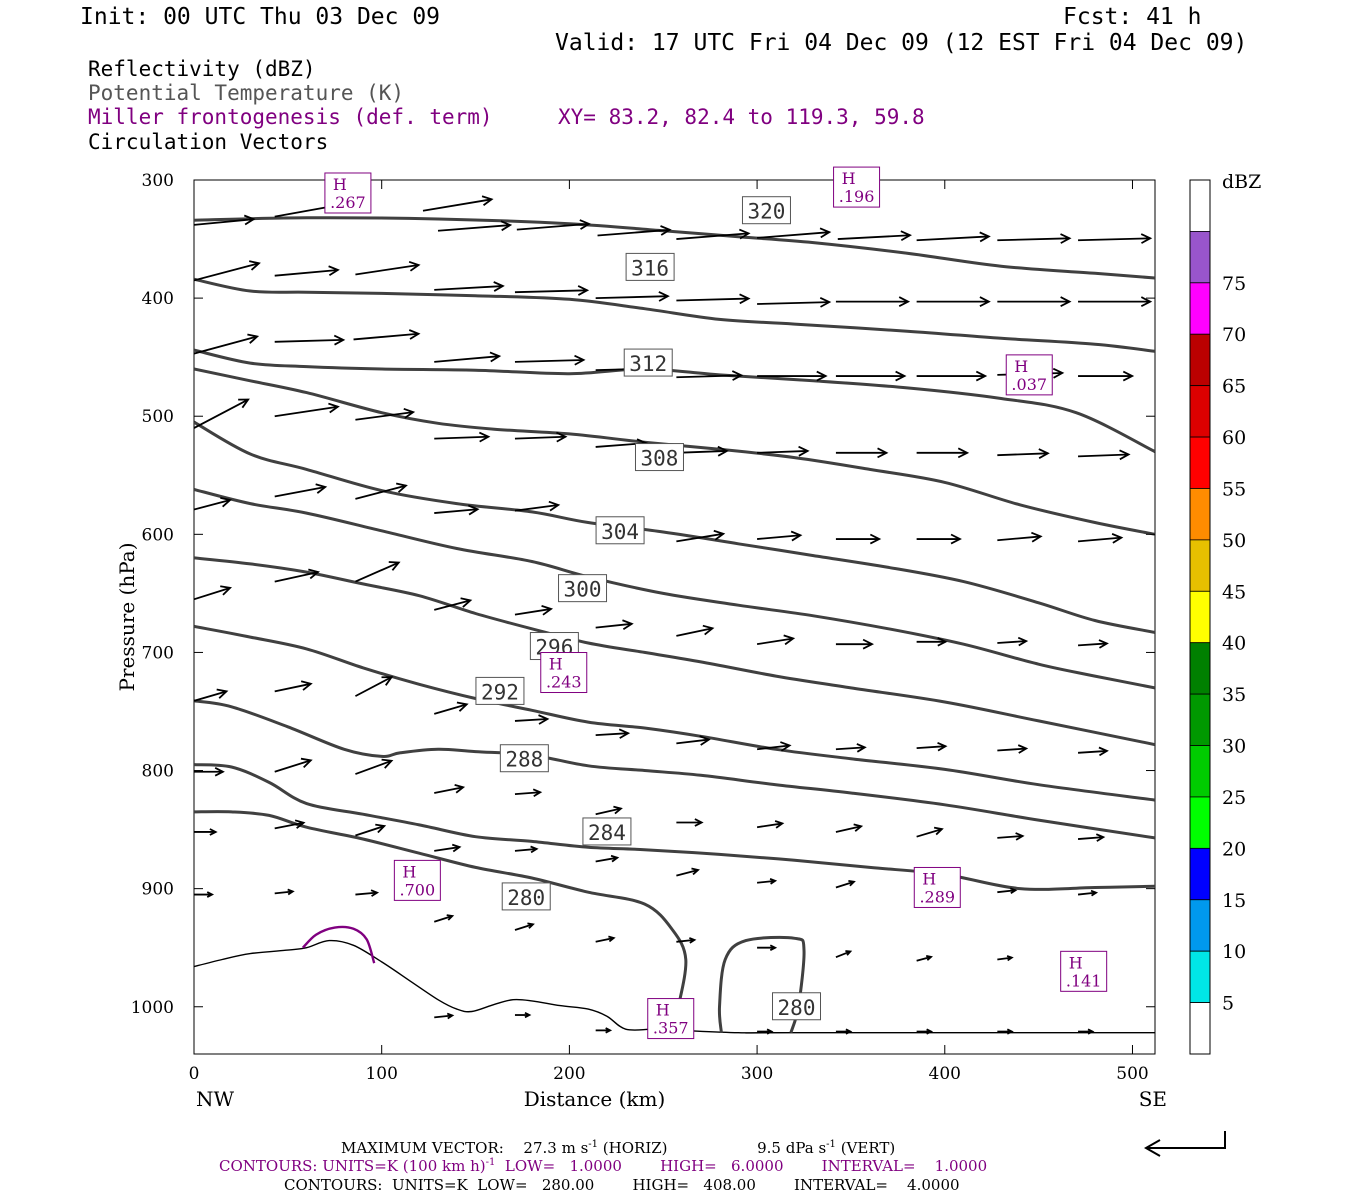 Image resolution: width=1350 pixels, height=1200 pixels. Describe the element at coordinates (595, 1099) in the screenshot. I see `x-axis-title: Distance (km)` at that location.